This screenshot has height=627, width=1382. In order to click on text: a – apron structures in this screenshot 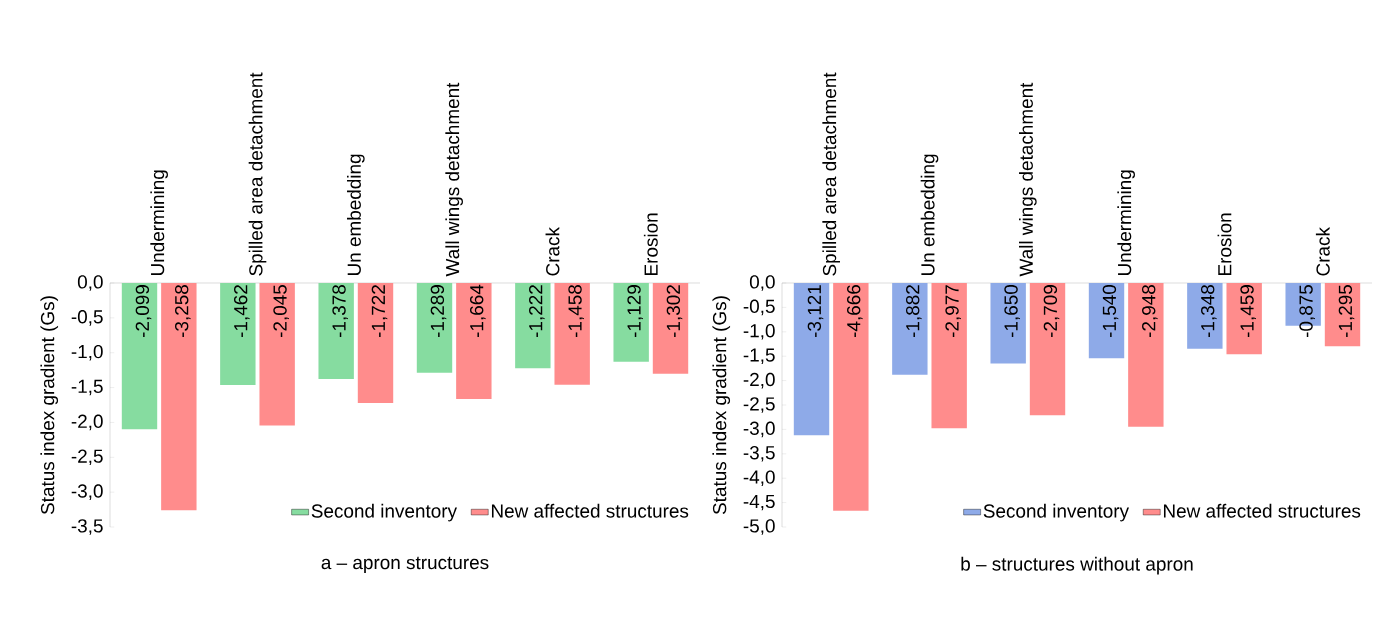, I will do `click(405, 564)`.